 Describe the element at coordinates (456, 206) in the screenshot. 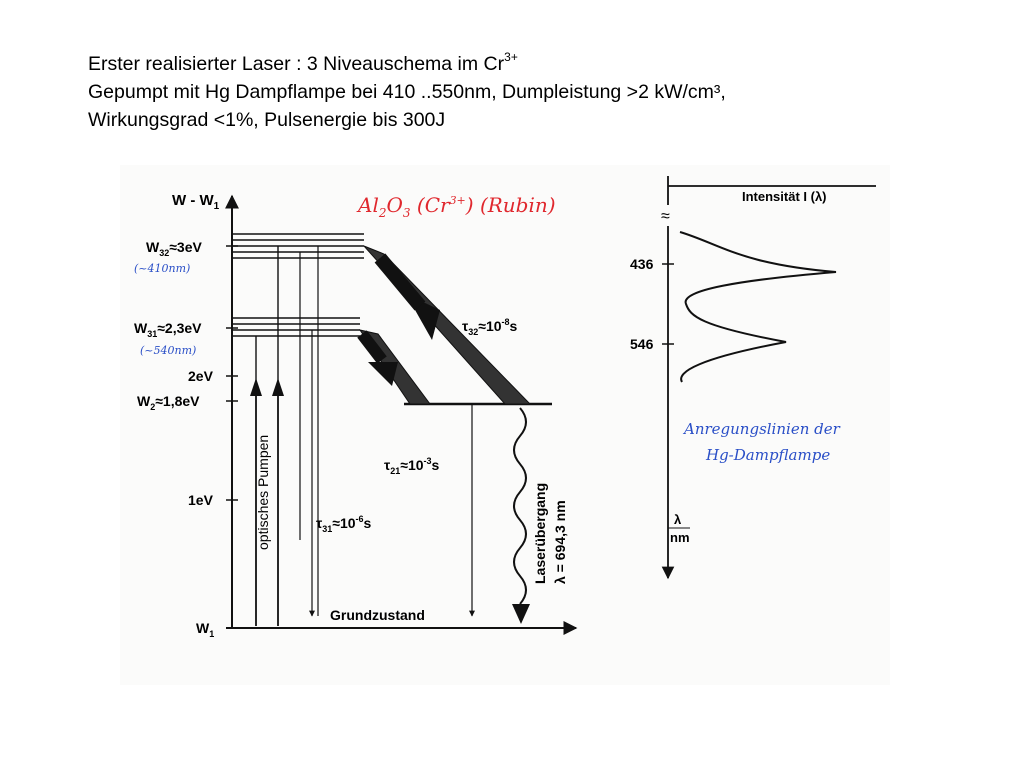

I see `material-label: Al2O3 (Cr3+) (Rubin)` at that location.